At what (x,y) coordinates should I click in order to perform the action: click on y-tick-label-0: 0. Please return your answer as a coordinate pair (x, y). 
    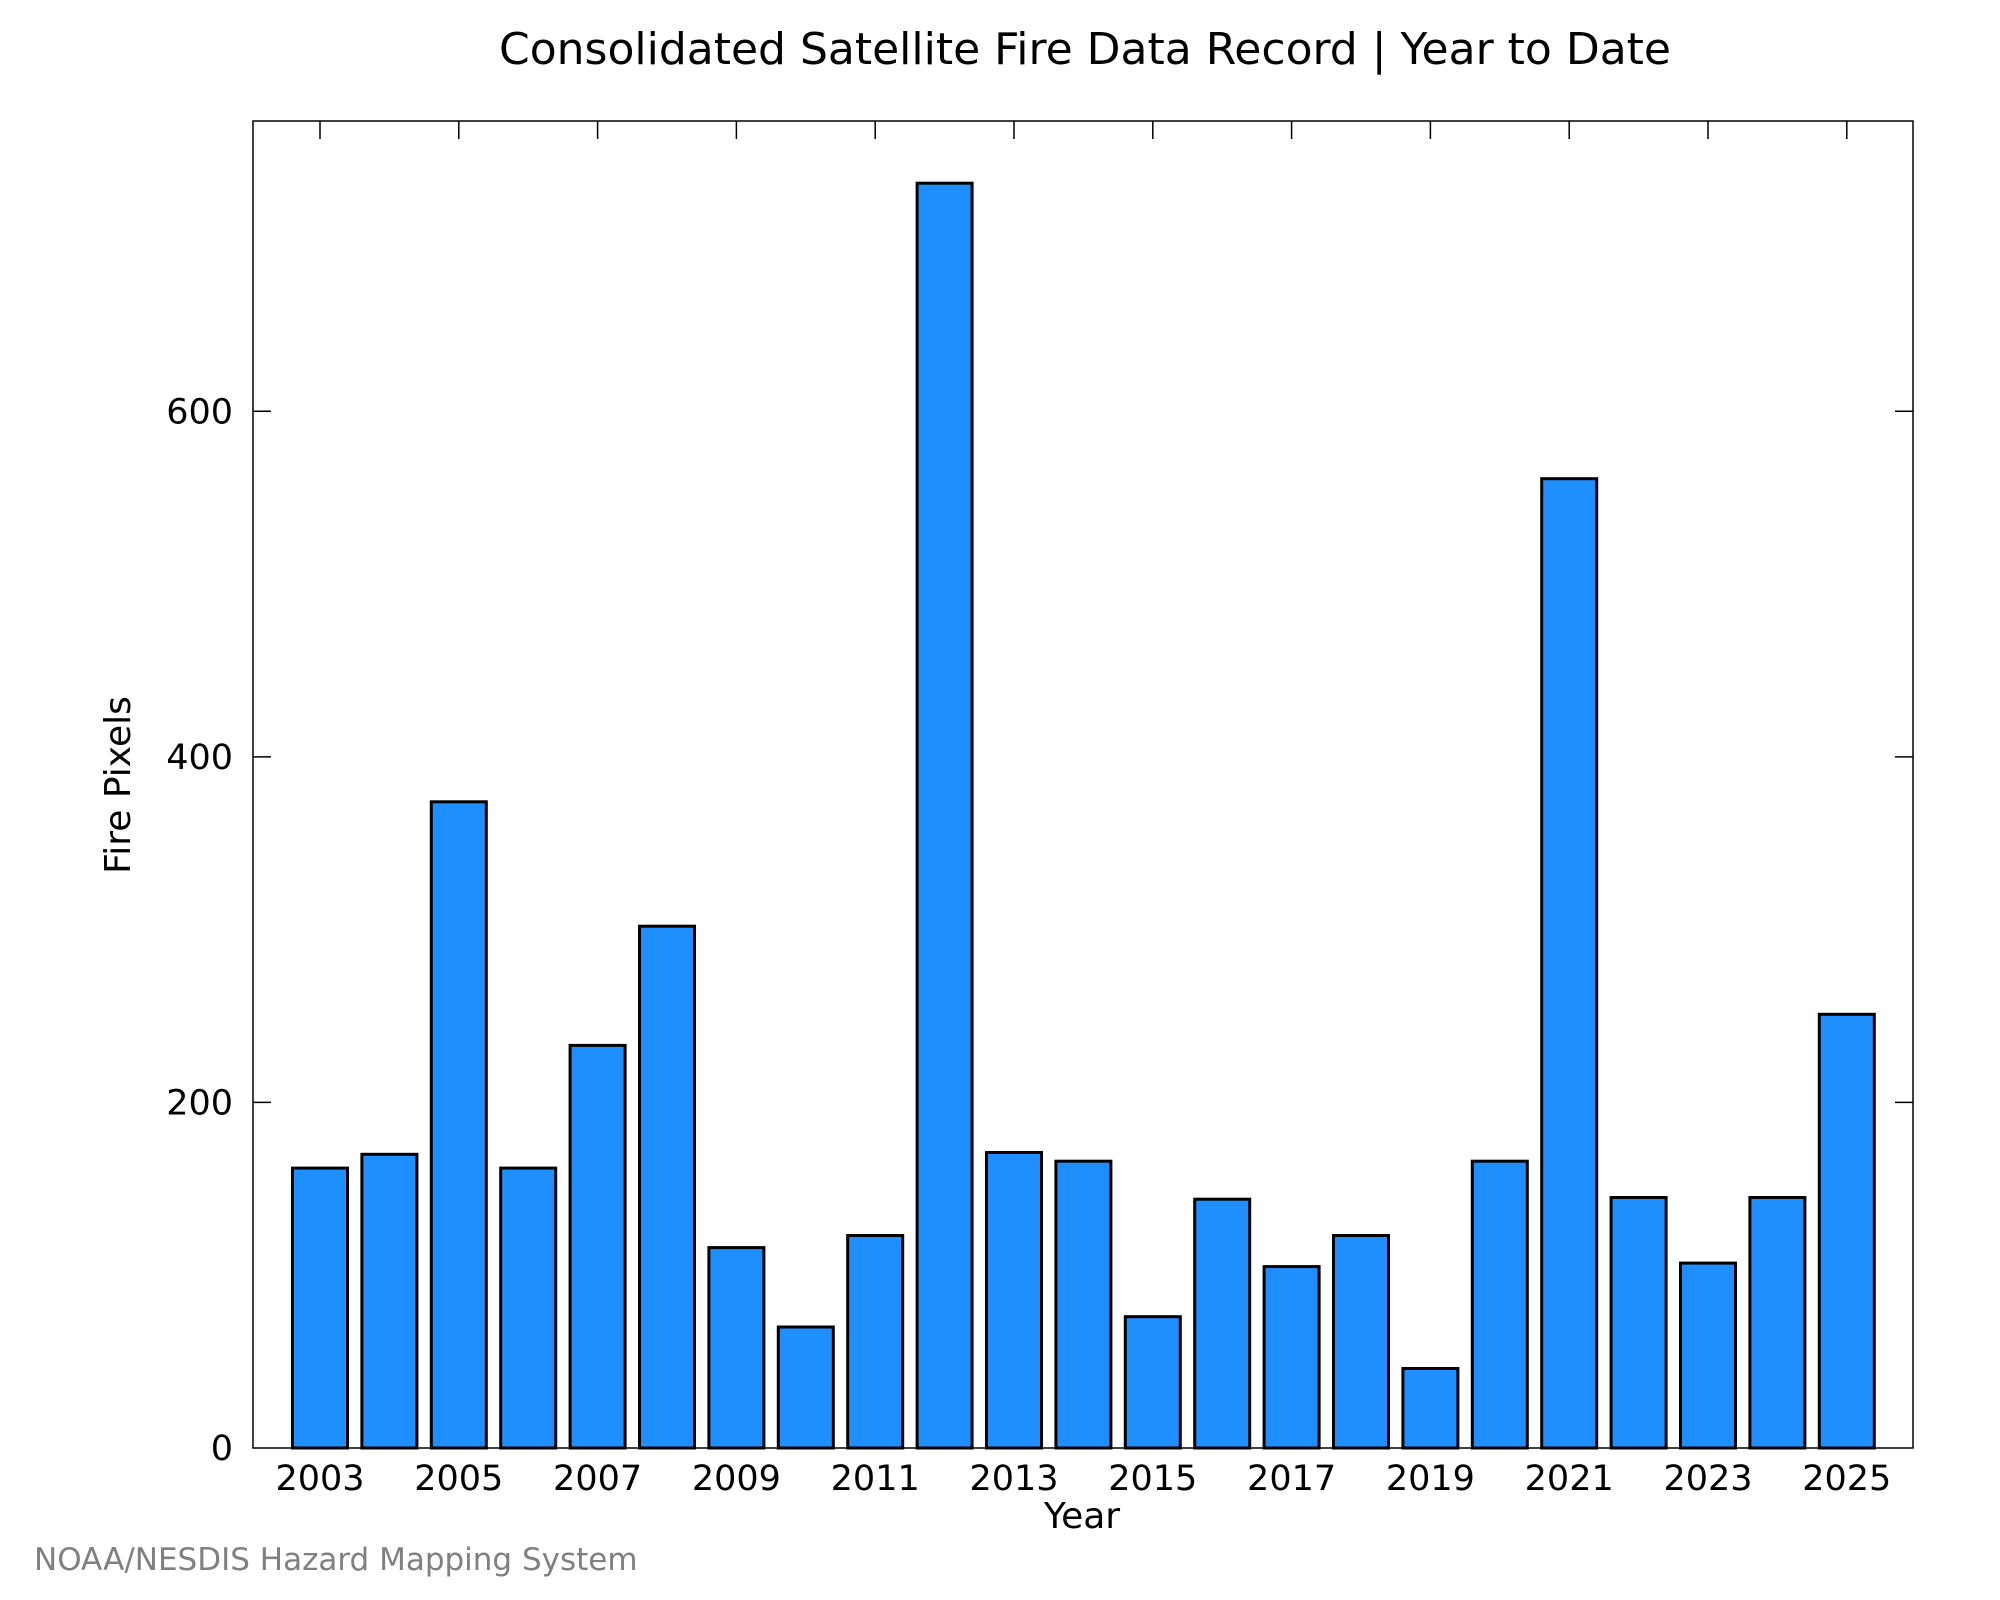
    Looking at the image, I should click on (222, 1449).